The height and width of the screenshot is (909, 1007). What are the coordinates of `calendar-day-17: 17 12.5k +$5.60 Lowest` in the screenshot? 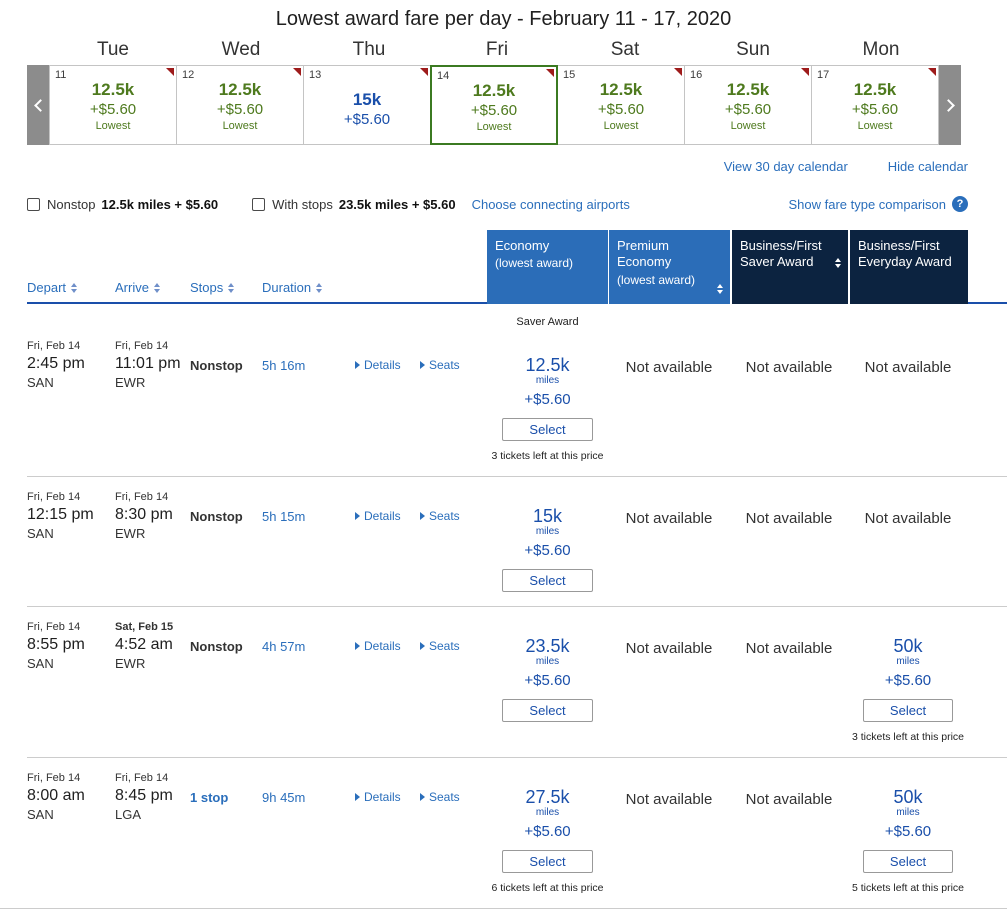 It's located at (875, 105).